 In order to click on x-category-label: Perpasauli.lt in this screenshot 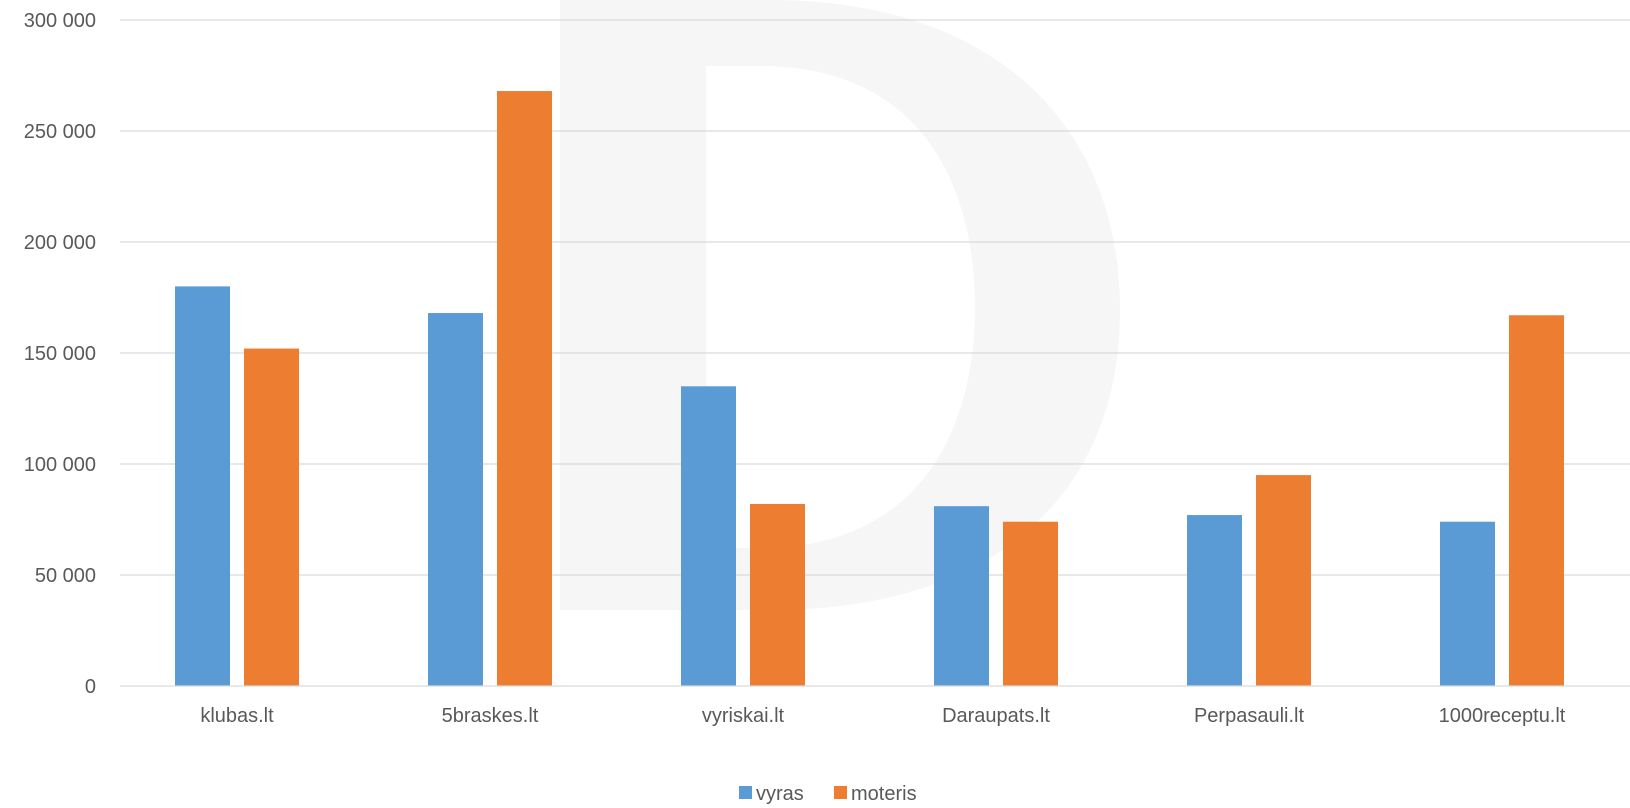, I will do `click(1249, 716)`.